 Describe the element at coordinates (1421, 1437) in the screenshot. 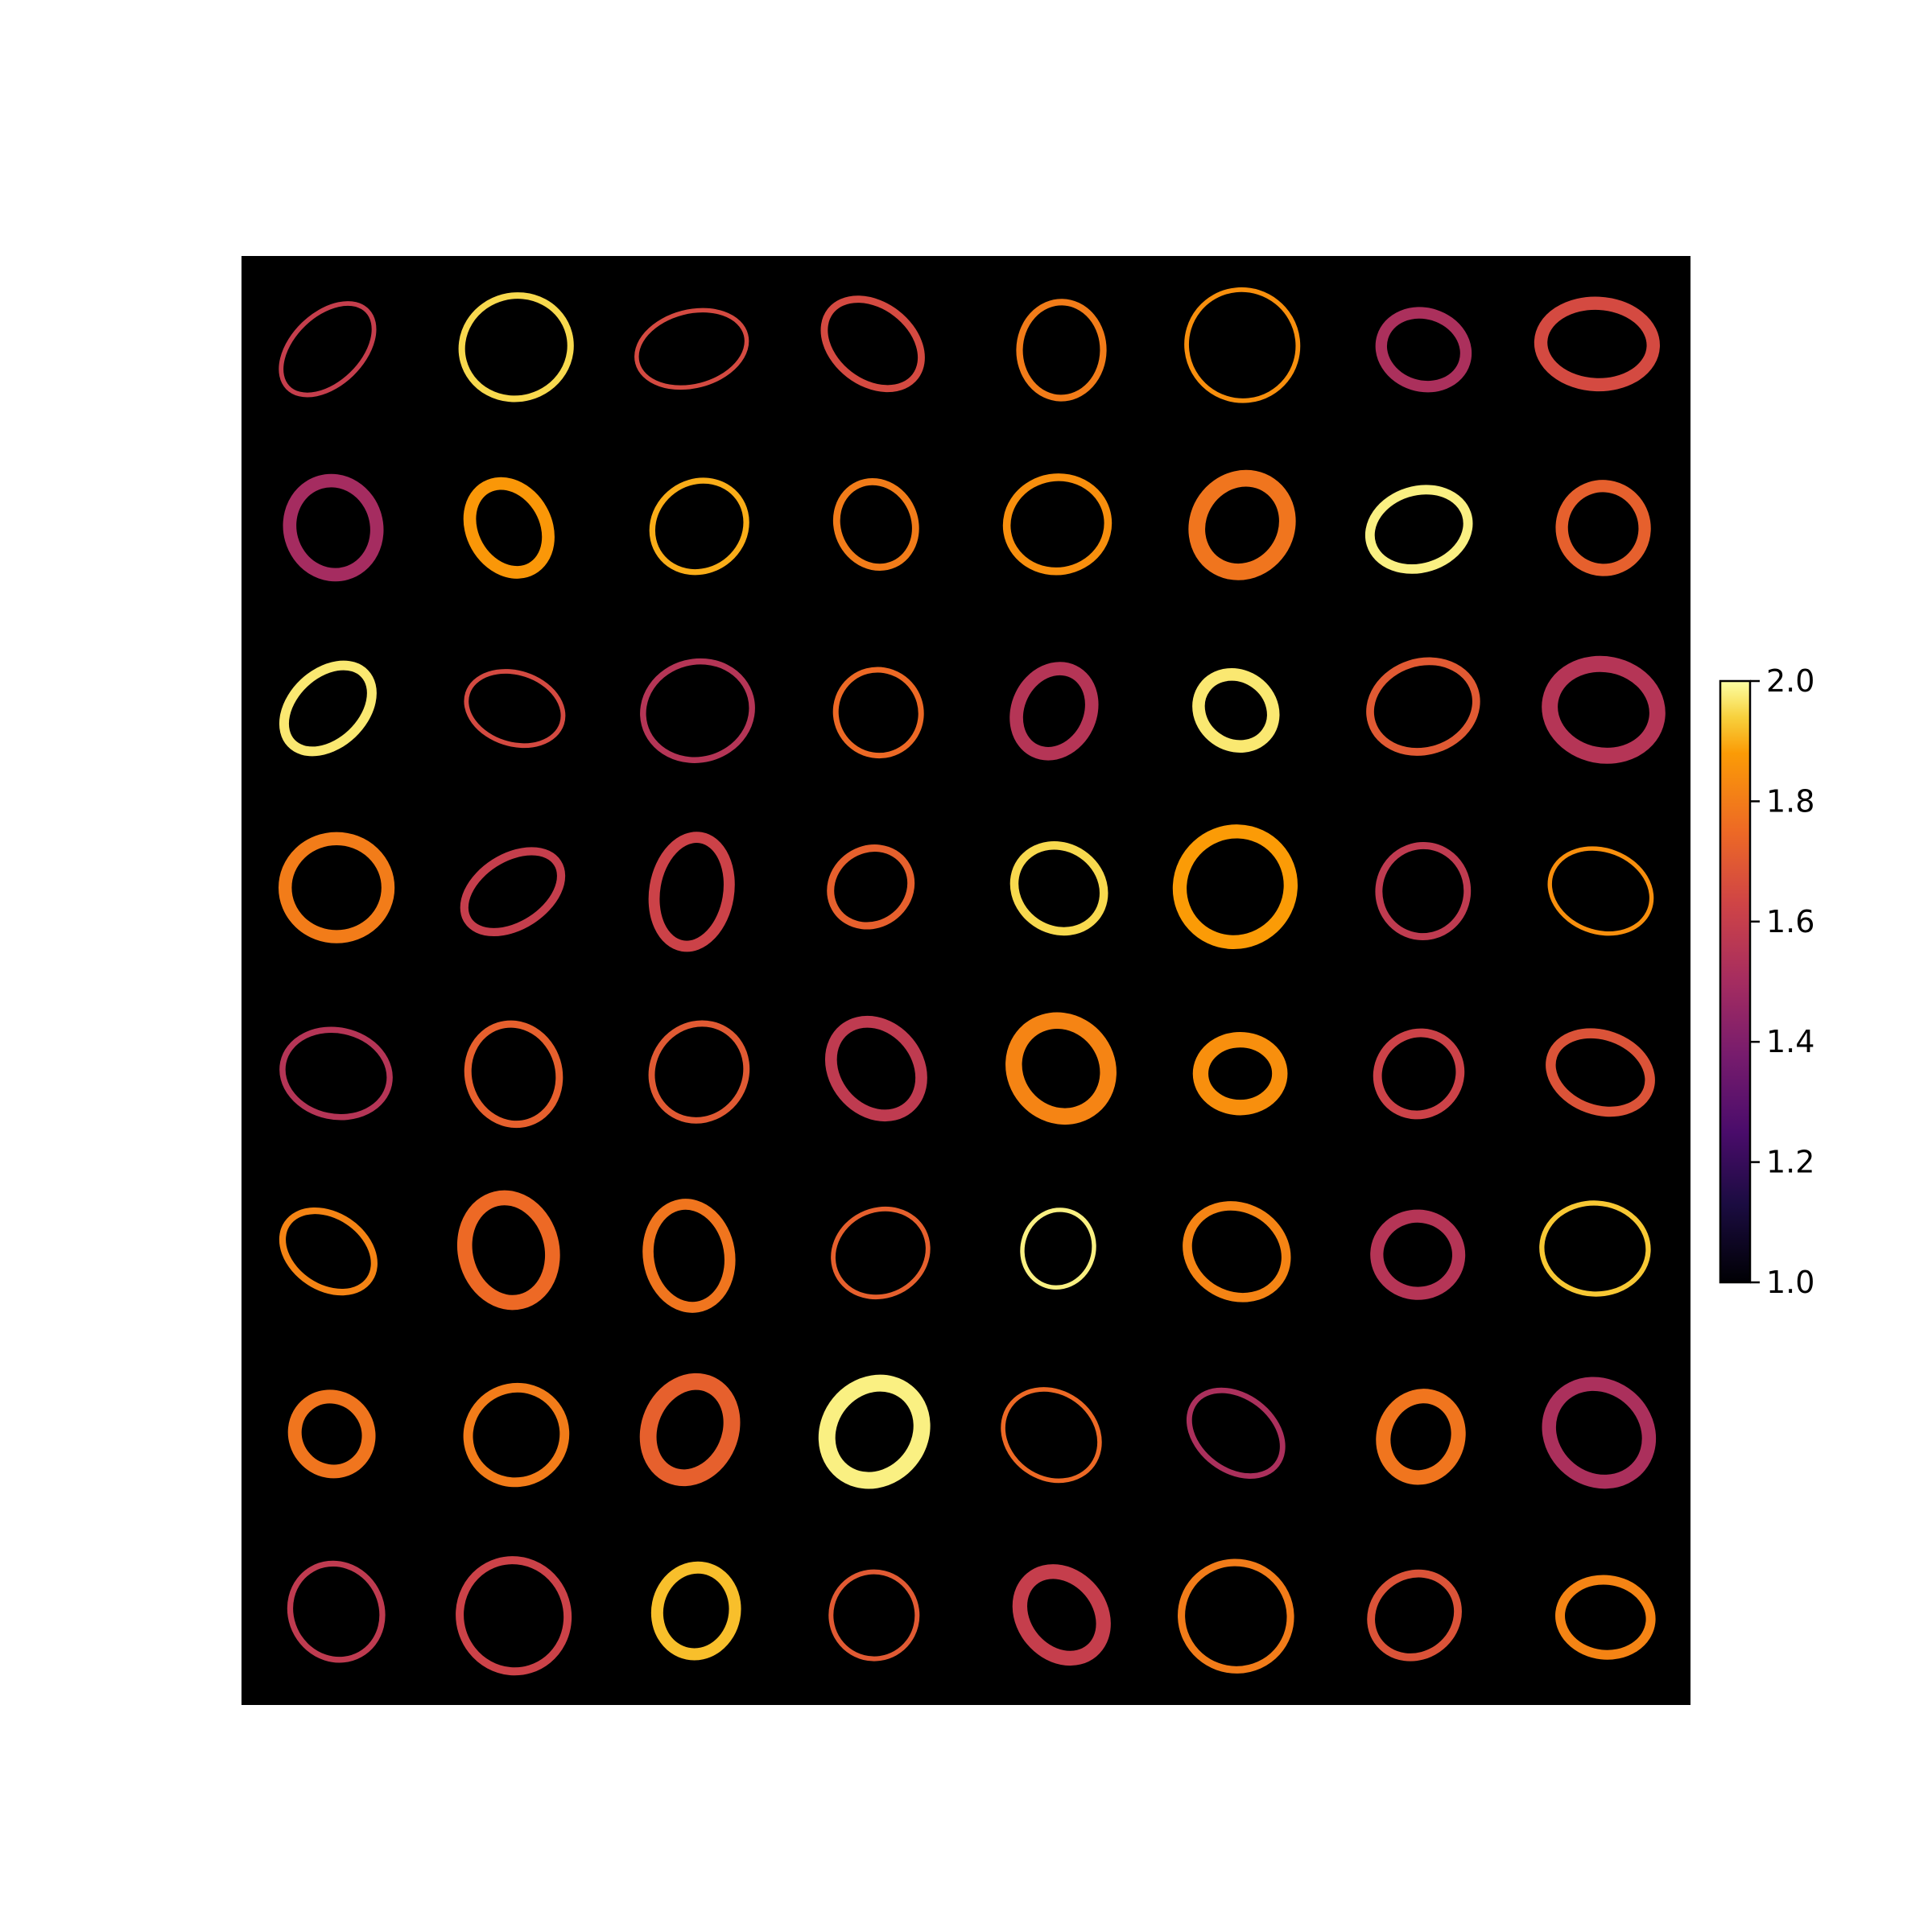

I see `ring-r7-c7` at that location.